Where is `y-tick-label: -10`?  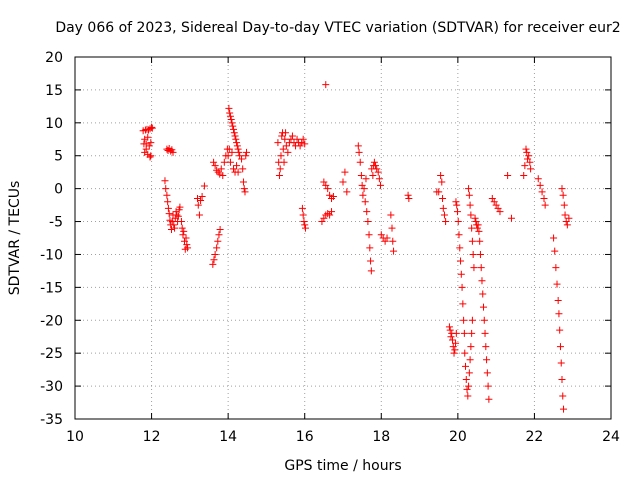
y-tick-label: -10 is located at coordinates (51, 255).